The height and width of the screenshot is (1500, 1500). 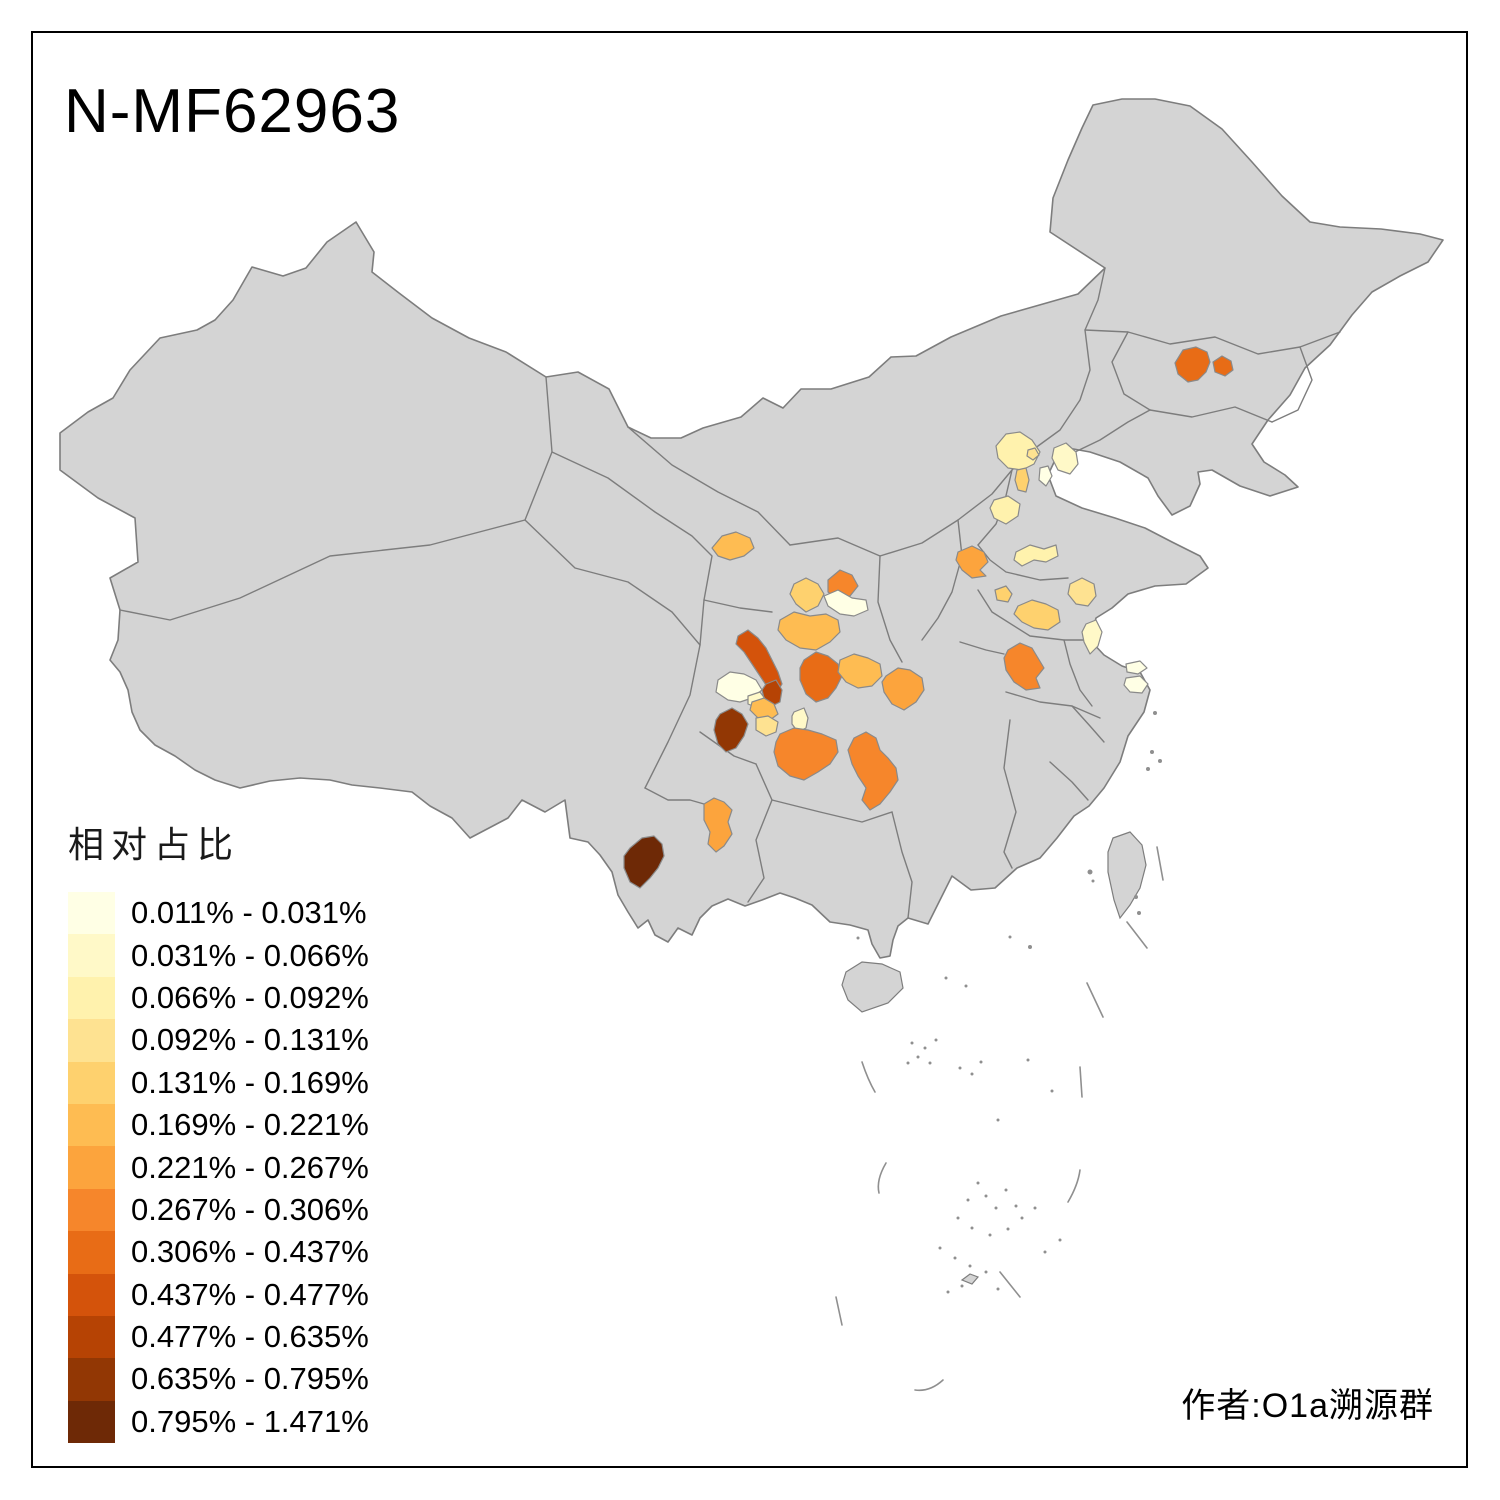 I want to click on legend-item: 0.267% - 0.306%, so click(x=218, y=1210).